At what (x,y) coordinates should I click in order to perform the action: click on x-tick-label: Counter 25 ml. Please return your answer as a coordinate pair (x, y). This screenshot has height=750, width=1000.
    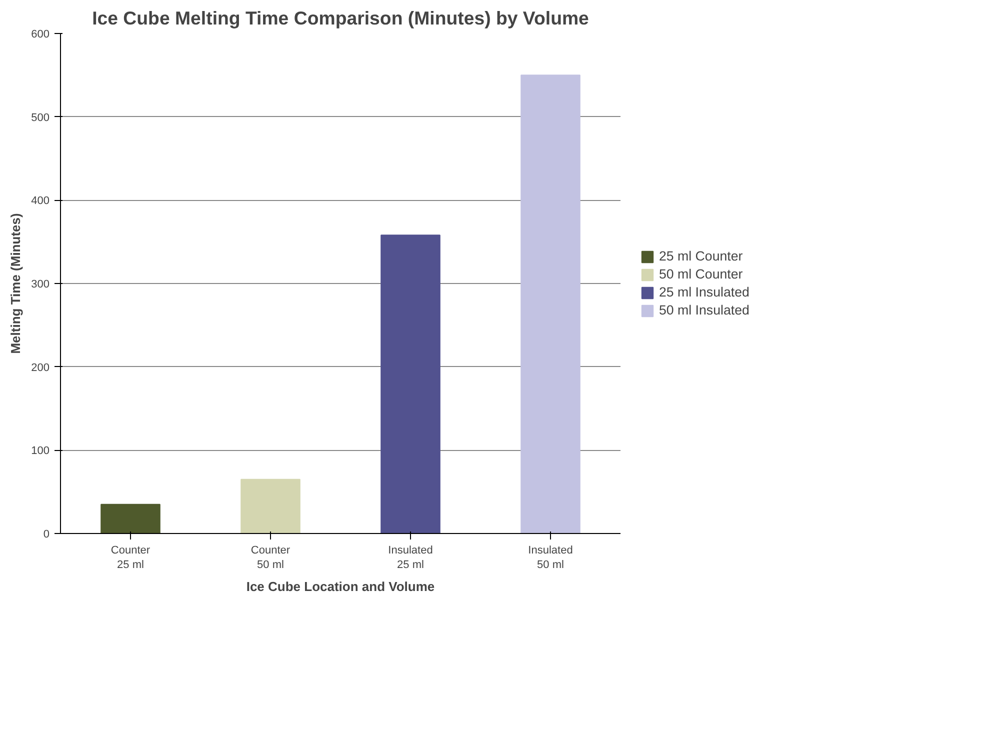
    Looking at the image, I should click on (130, 557).